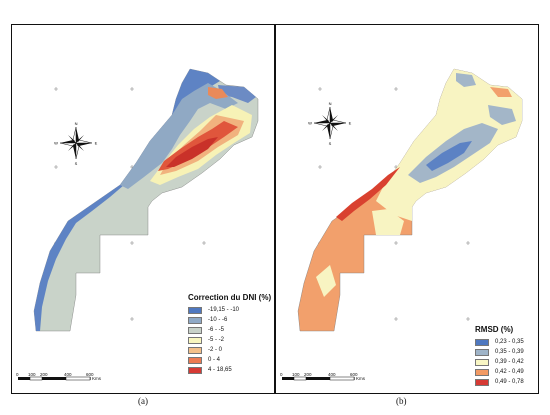  What do you see at coordinates (388, 222) in the screenshot?
I see `yellow-patch-south` at bounding box center [388, 222].